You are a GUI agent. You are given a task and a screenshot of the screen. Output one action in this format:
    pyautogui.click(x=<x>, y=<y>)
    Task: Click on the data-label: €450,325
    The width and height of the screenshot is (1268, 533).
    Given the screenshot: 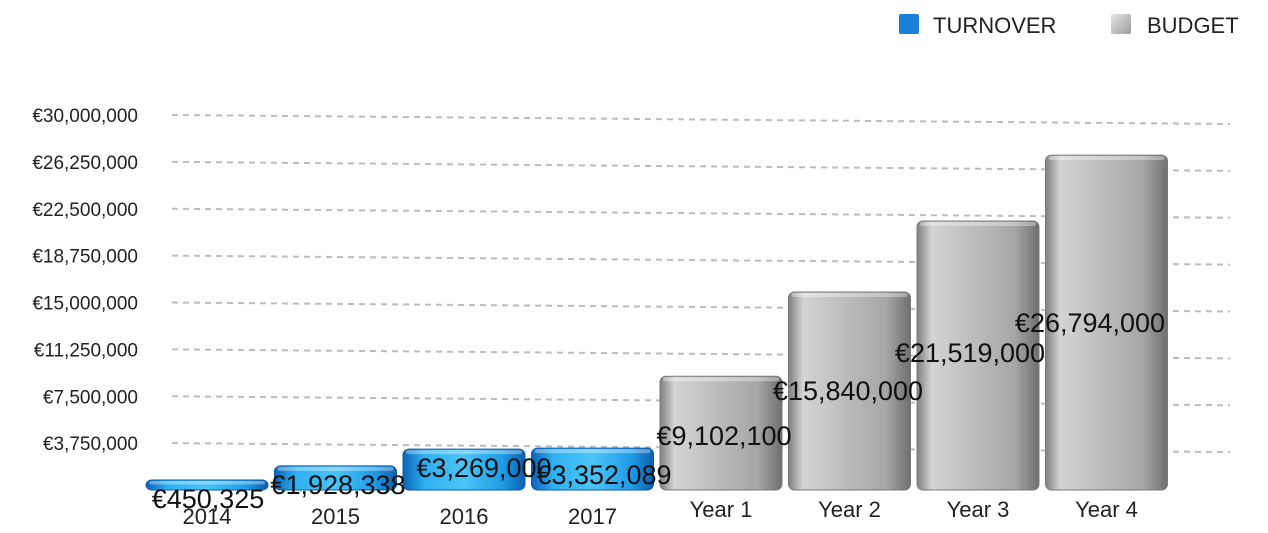 What is the action you would take?
    pyautogui.click(x=208, y=499)
    